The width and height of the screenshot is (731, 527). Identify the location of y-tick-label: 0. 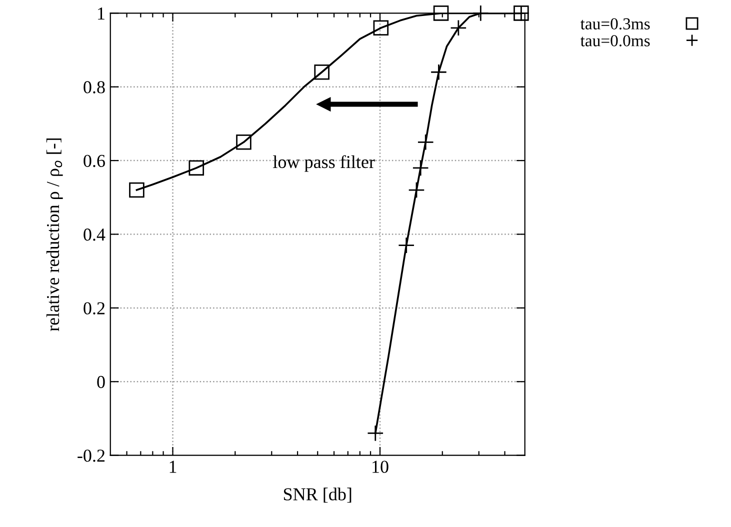
(101, 382).